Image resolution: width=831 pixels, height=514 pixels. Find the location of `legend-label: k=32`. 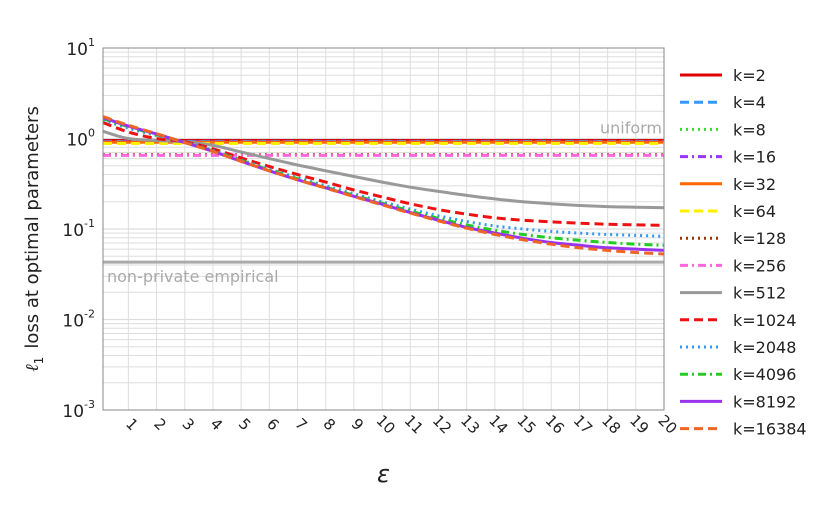

legend-label: k=32 is located at coordinates (754, 184).